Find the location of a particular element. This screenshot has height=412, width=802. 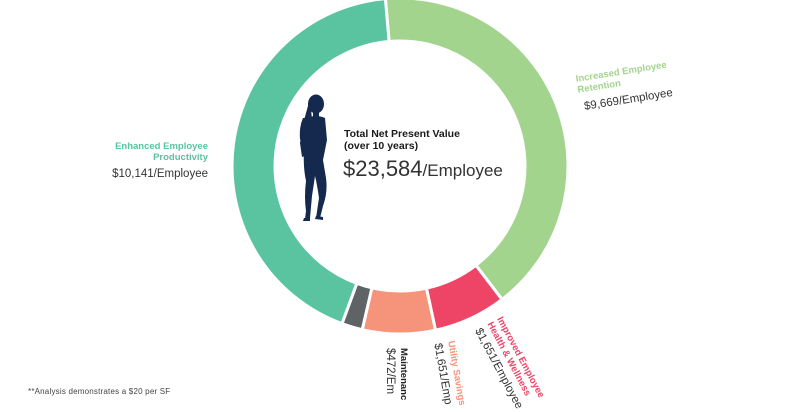

label-maintenance-value: $472/Em is located at coordinates (390, 371).